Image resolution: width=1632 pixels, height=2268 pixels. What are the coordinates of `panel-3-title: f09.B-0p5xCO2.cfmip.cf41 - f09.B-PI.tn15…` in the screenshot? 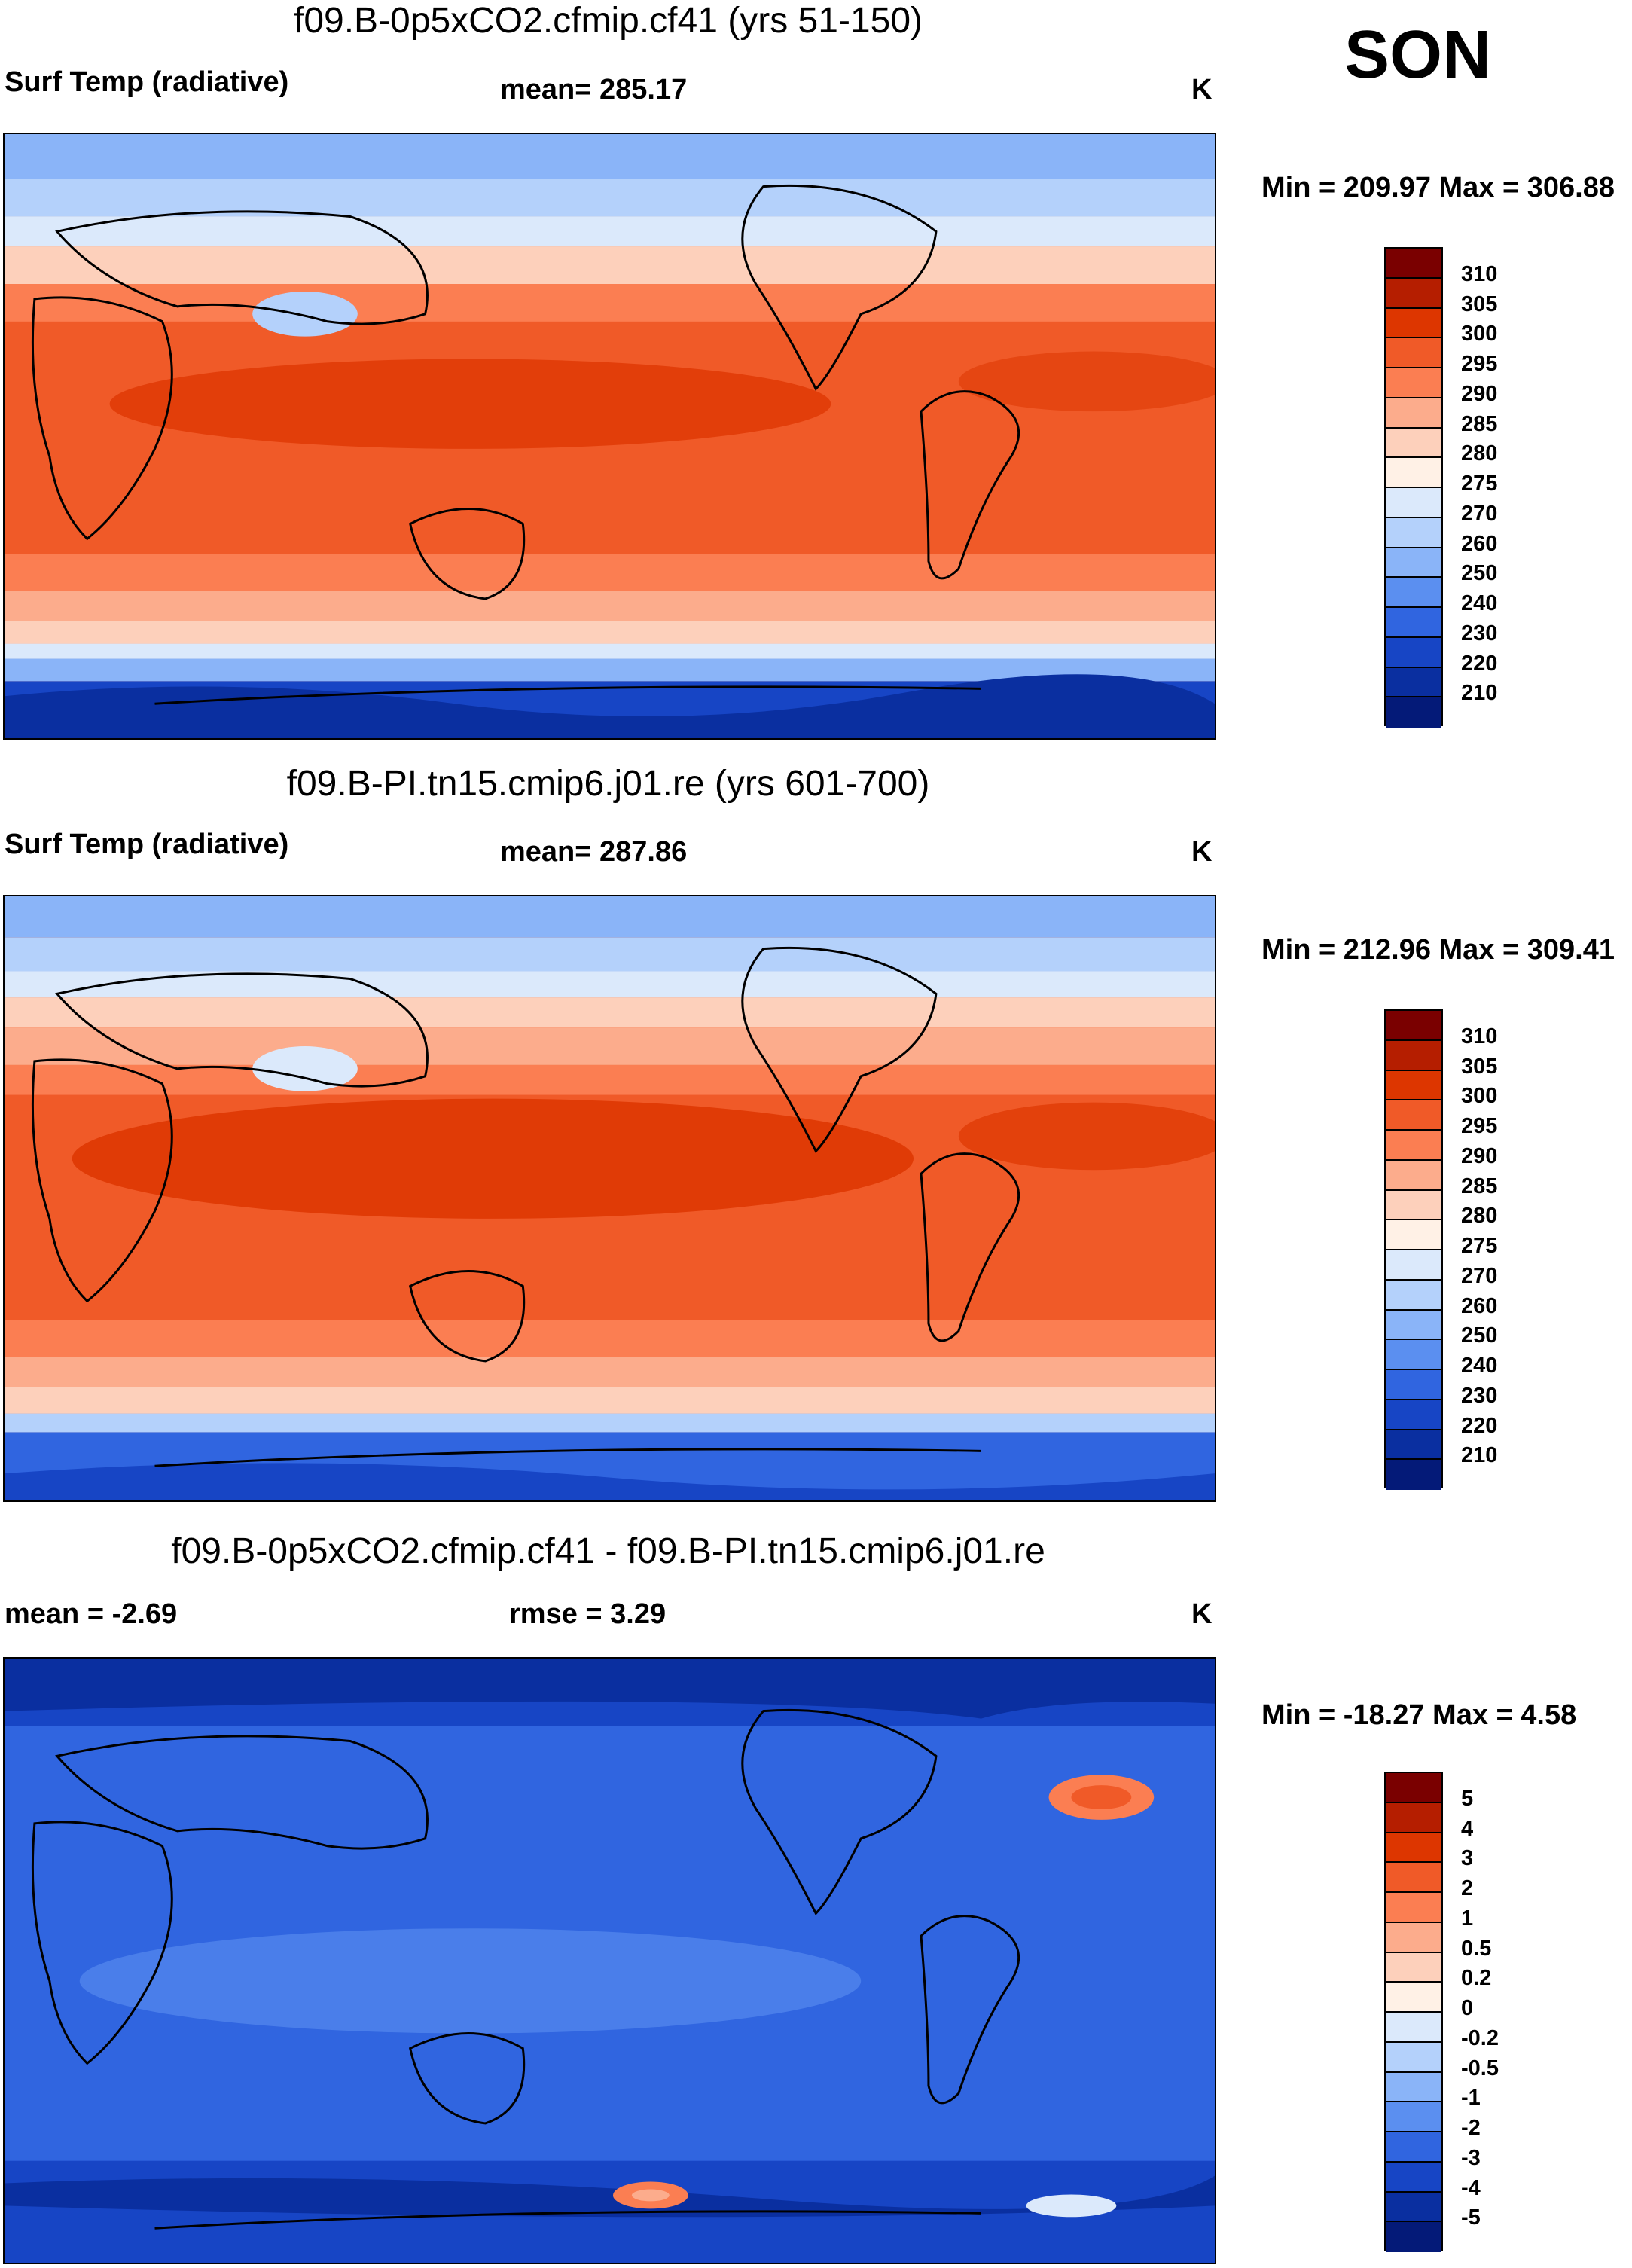 It's located at (608, 1551).